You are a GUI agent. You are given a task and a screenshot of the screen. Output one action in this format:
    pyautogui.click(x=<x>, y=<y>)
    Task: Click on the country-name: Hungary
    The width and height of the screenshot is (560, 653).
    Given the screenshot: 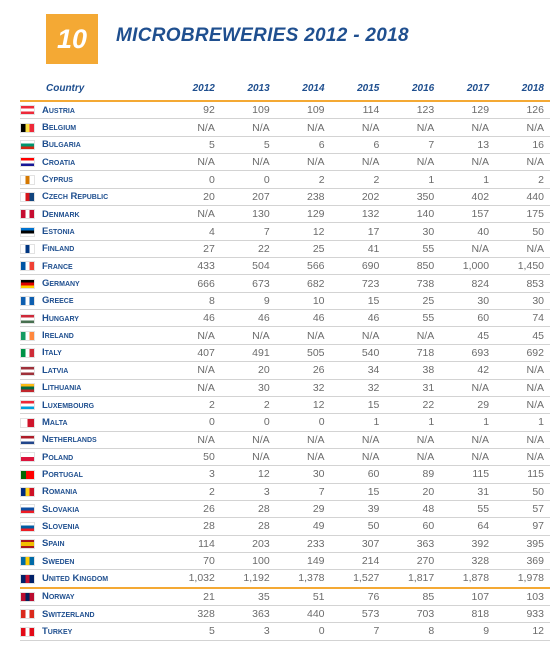 What is the action you would take?
    pyautogui.click(x=104, y=318)
    